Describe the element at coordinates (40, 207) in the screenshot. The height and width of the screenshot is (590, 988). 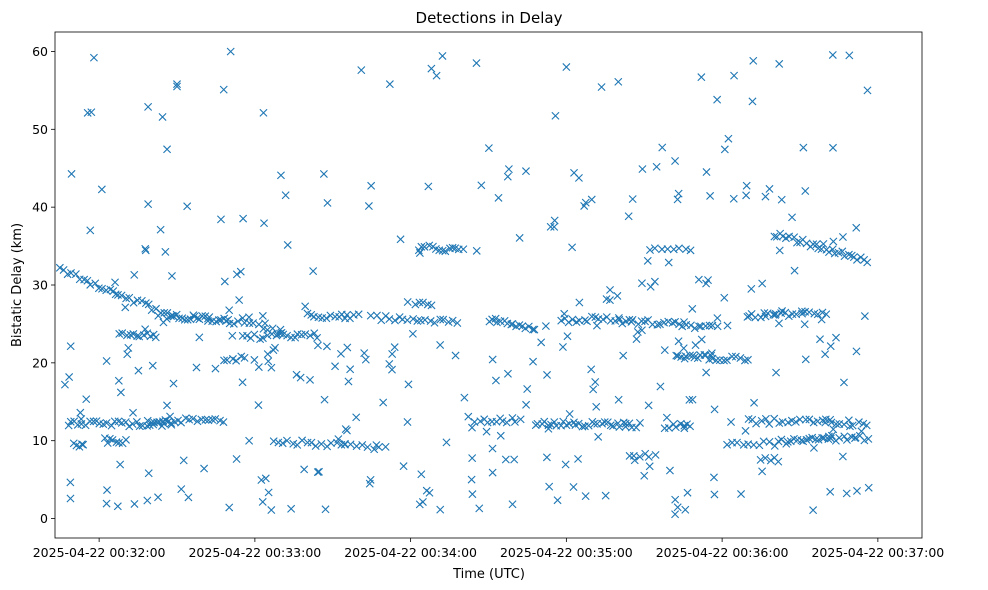
I see `y-tick-label: 40` at that location.